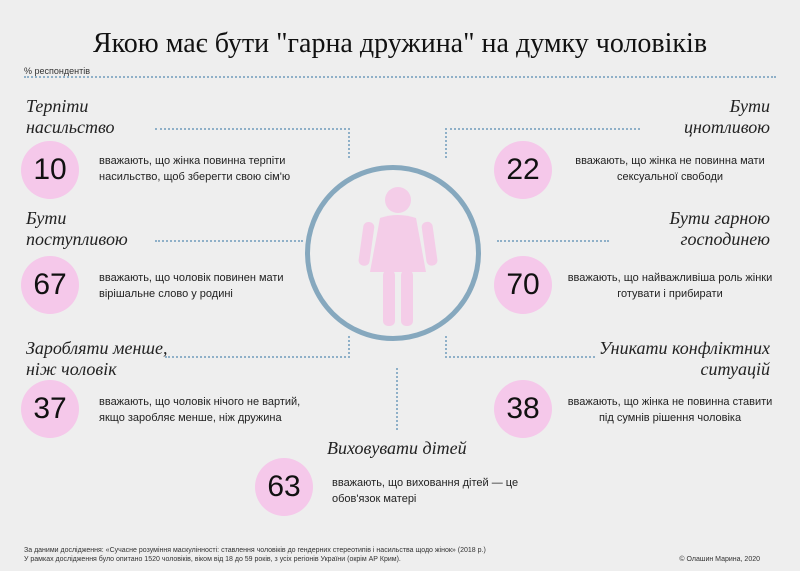 The width and height of the screenshot is (800, 571). Describe the element at coordinates (374, 499) in the screenshot. I see `desc-line: обов'язок матері` at that location.